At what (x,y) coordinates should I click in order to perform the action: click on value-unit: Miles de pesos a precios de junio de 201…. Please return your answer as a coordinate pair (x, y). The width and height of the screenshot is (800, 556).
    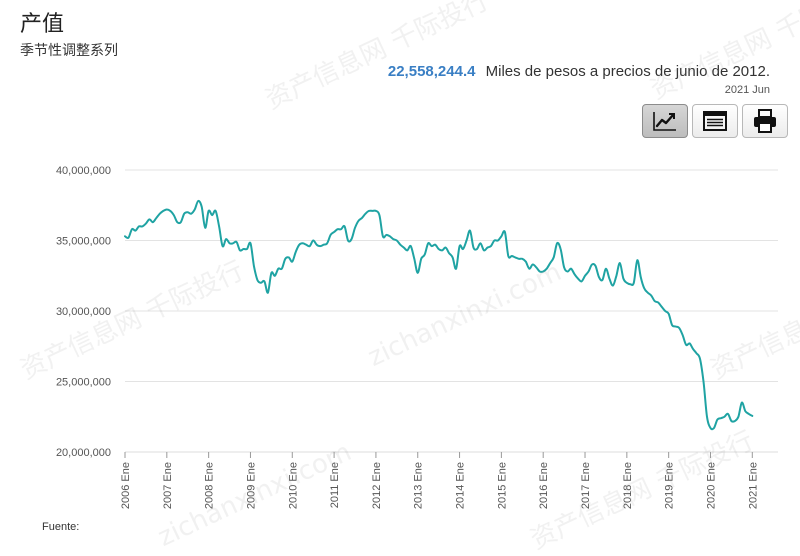
    Looking at the image, I should click on (627, 71).